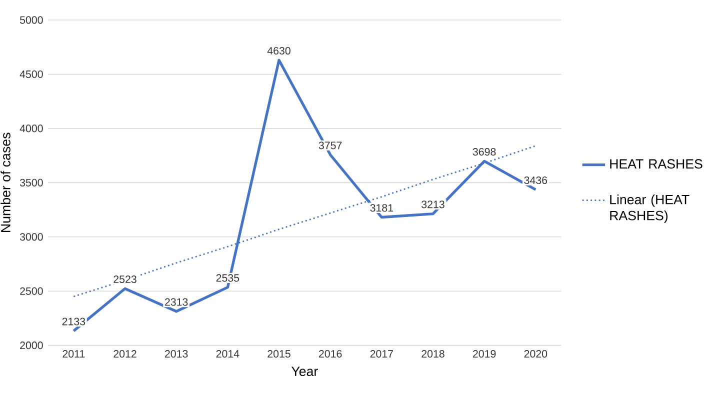 Image resolution: width=715 pixels, height=412 pixels. I want to click on x-tick-label: 2015, so click(279, 354).